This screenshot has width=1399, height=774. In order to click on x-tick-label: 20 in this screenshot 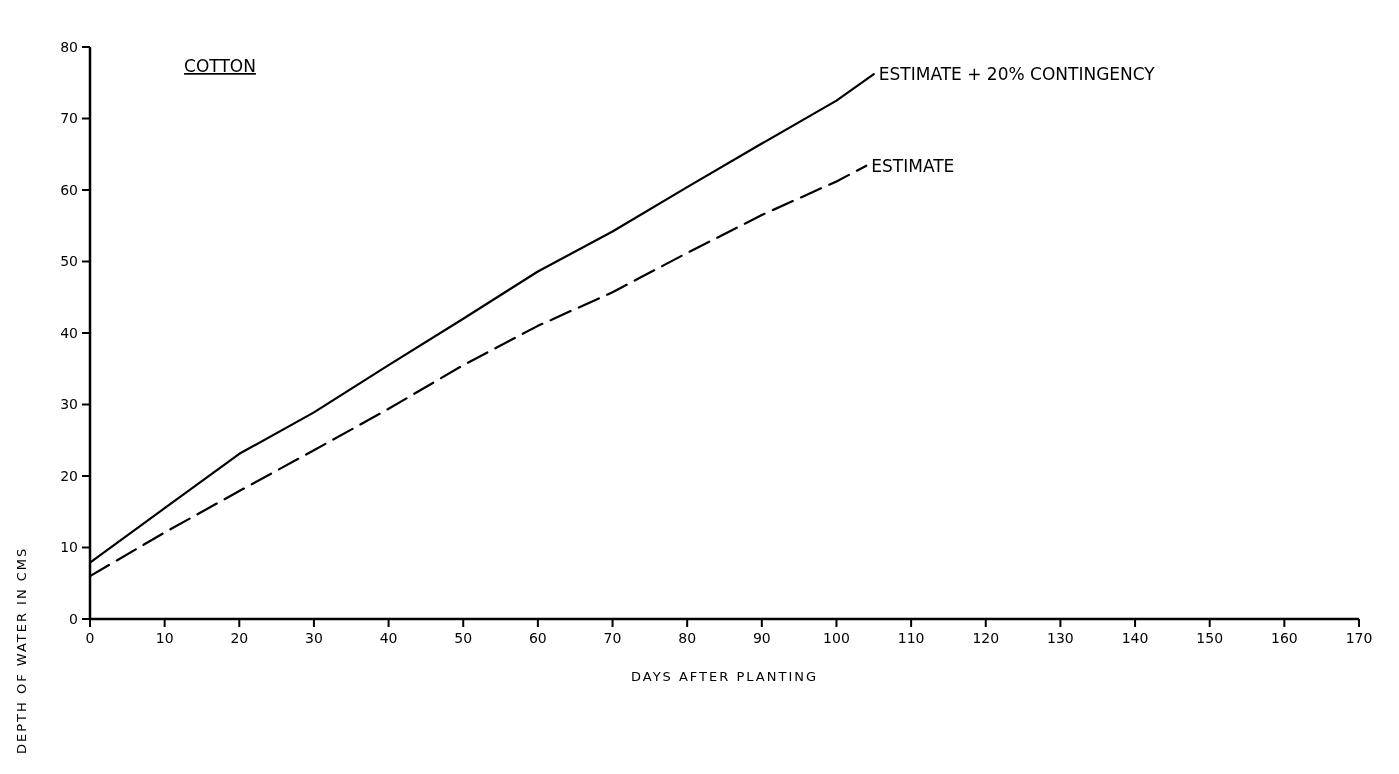, I will do `click(239, 638)`.